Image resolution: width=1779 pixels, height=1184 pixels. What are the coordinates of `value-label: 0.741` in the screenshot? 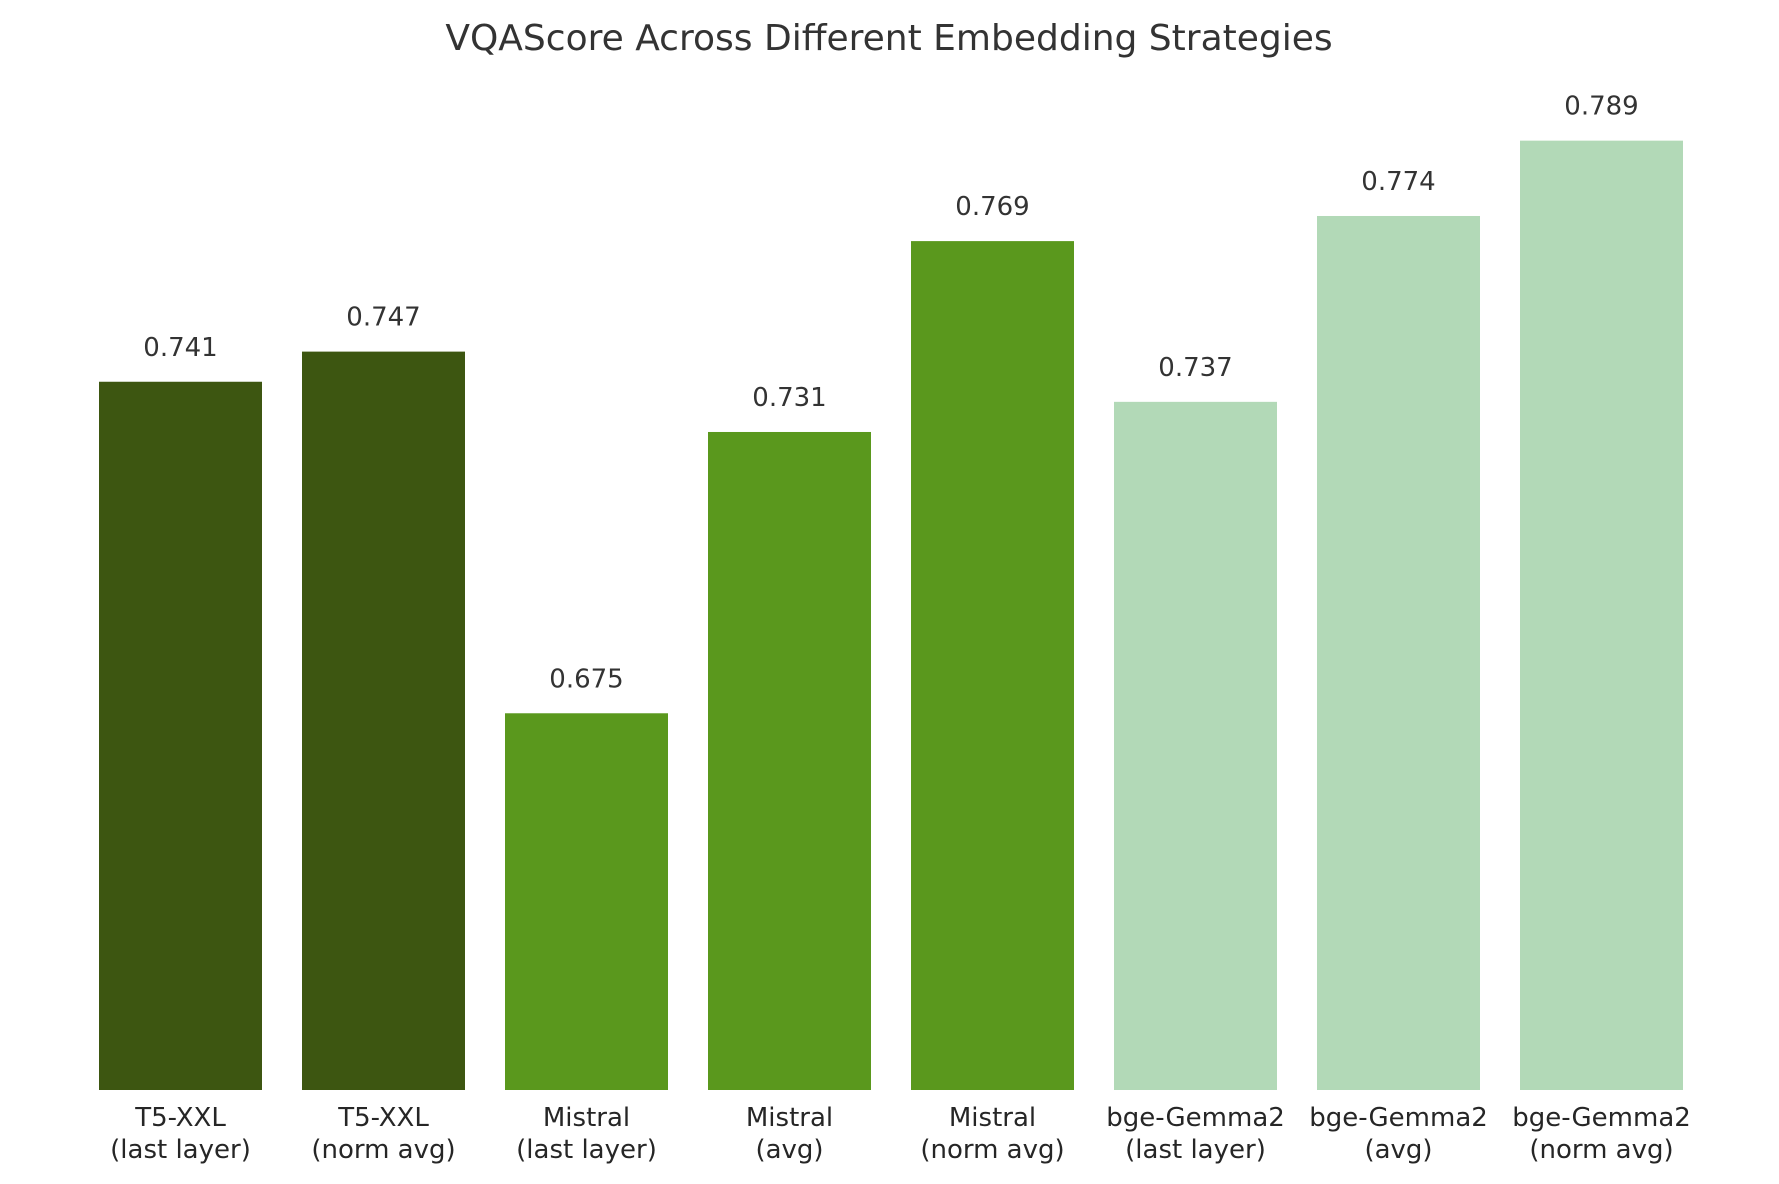 It's located at (180, 348).